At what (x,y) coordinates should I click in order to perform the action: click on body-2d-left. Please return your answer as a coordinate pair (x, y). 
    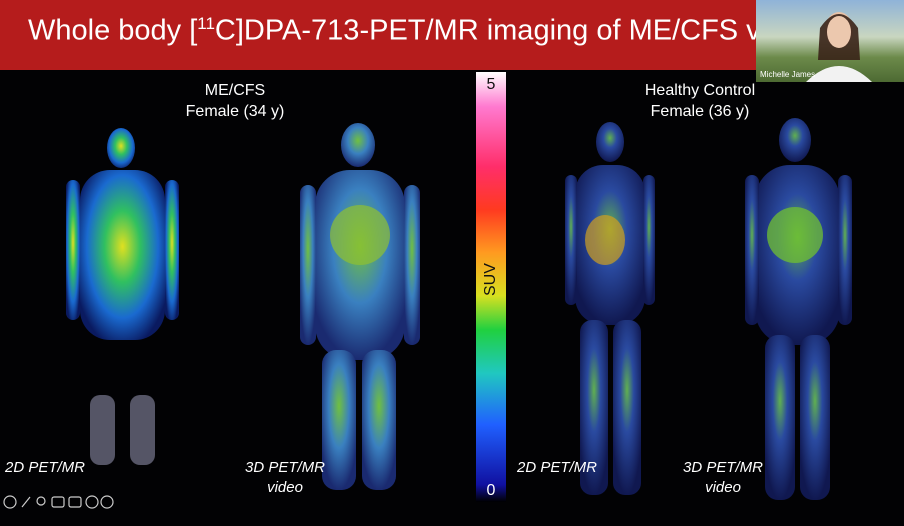
    Looking at the image, I should click on (122, 296).